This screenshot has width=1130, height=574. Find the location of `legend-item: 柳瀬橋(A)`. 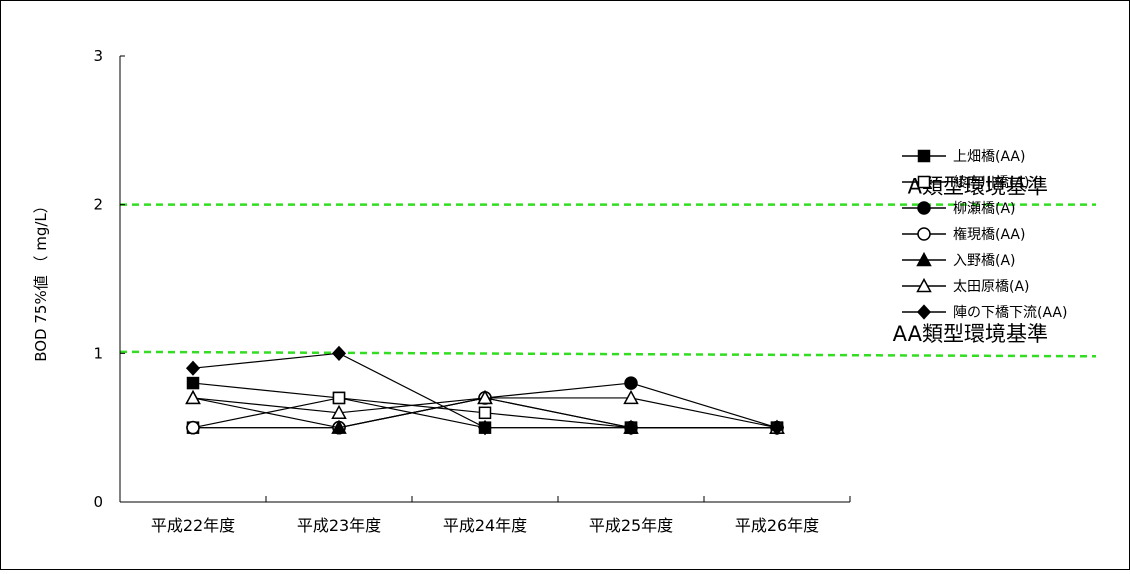

legend-item: 柳瀬橋(A) is located at coordinates (959, 208).